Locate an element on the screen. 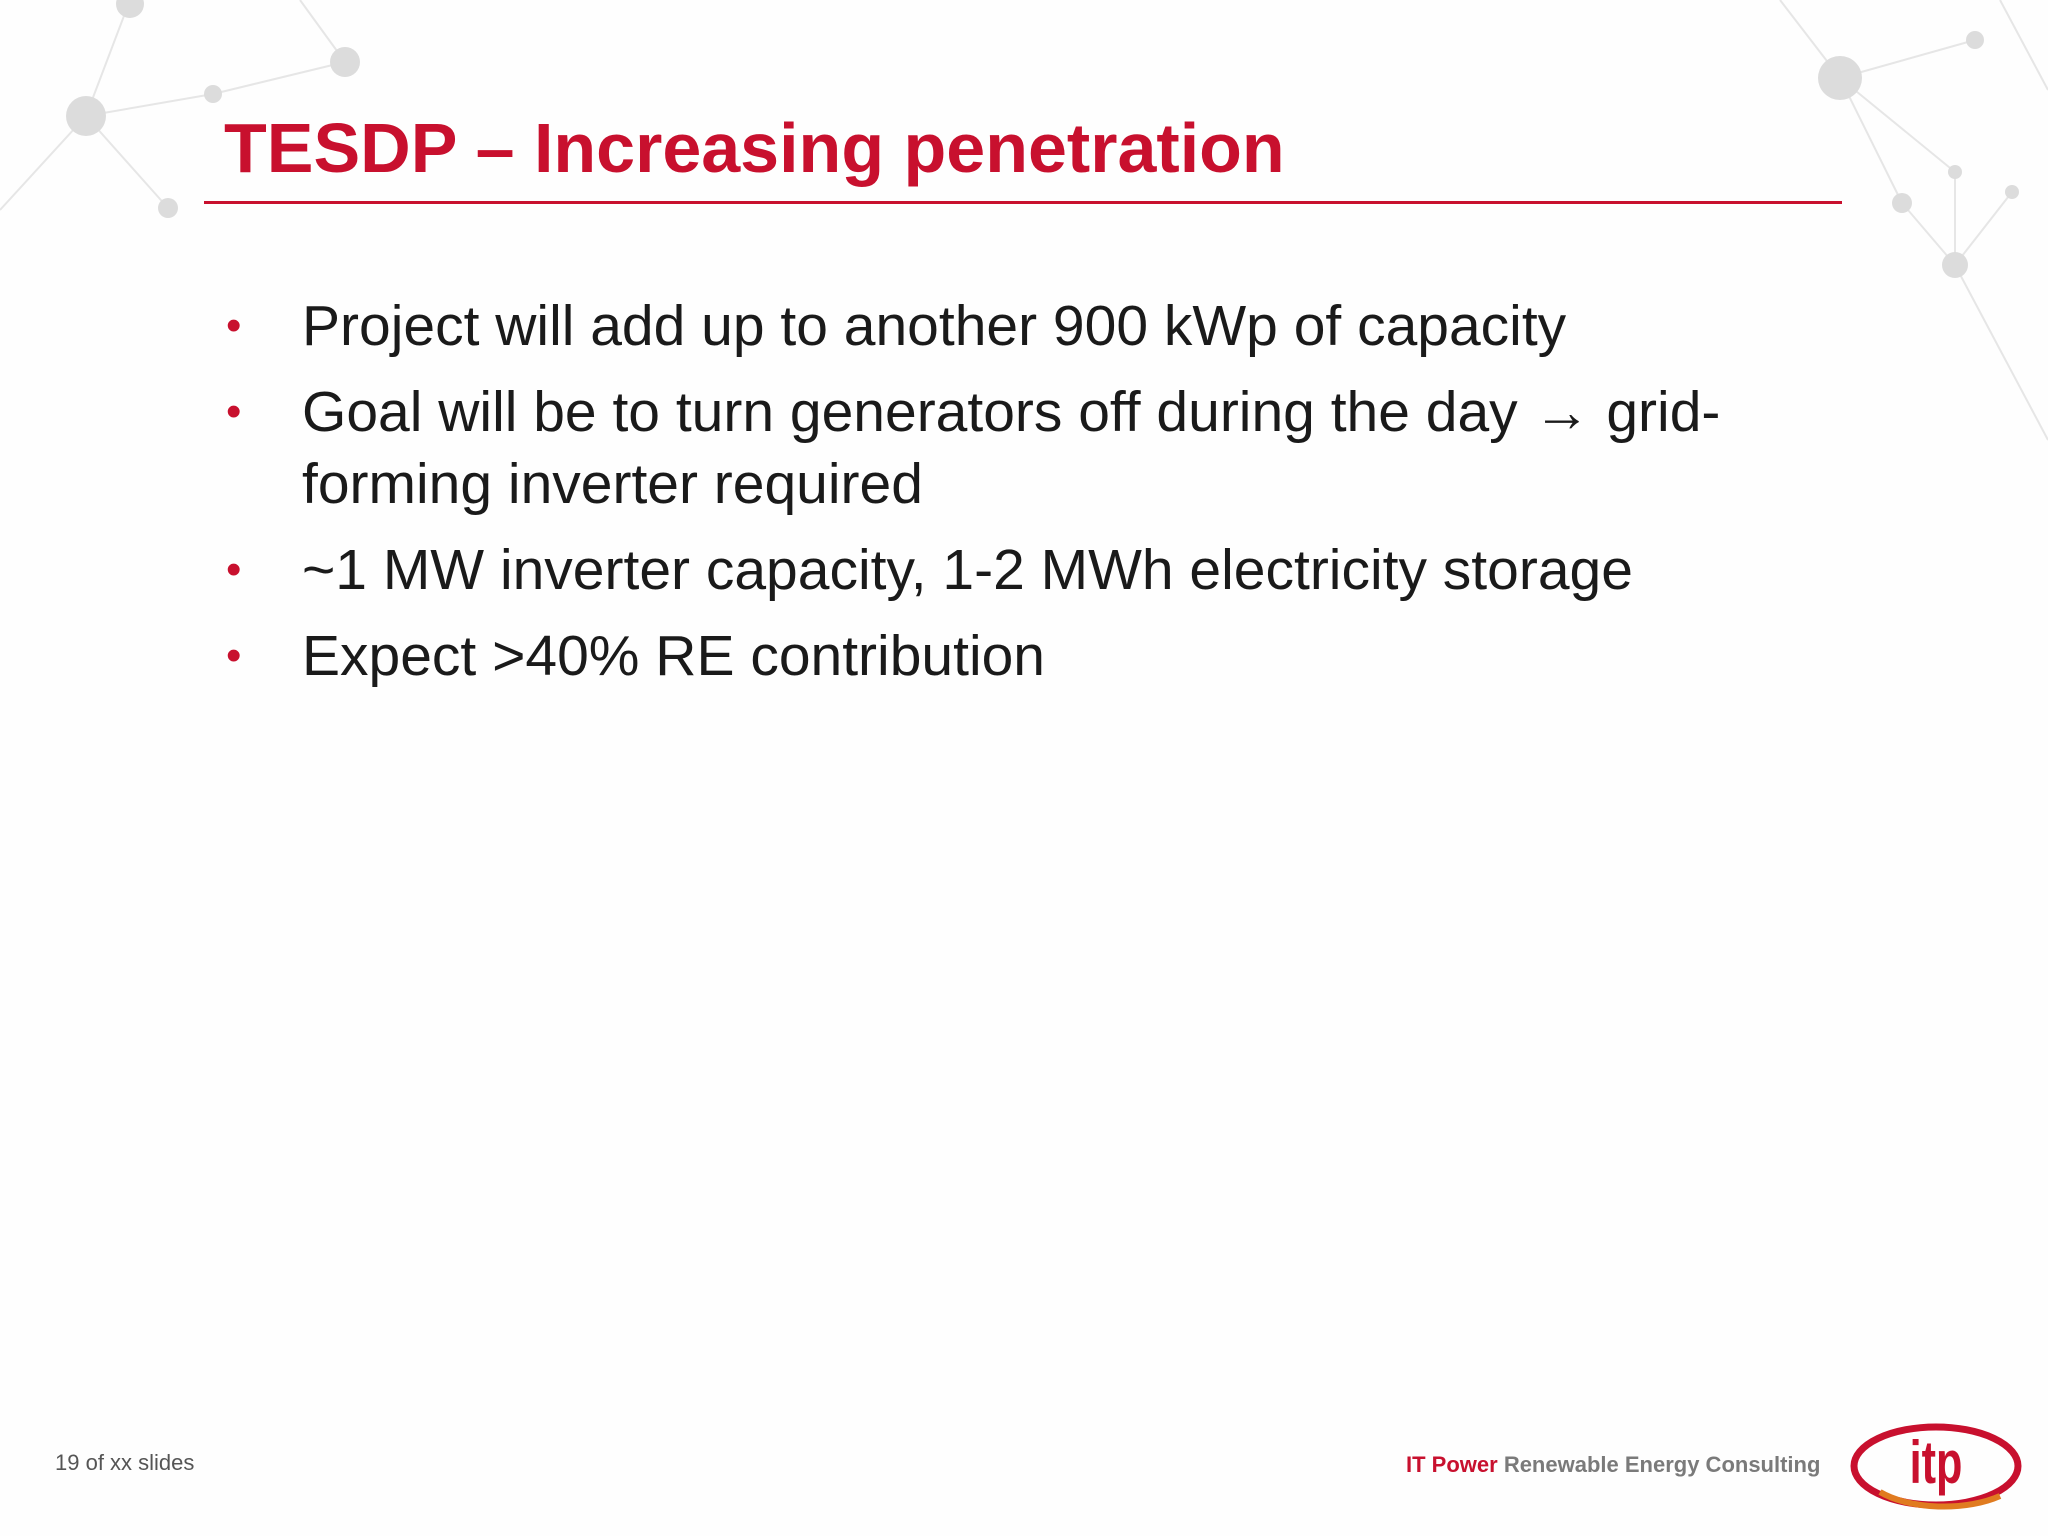  bullet-text: Expect >40% RE contribution is located at coordinates (674, 656).